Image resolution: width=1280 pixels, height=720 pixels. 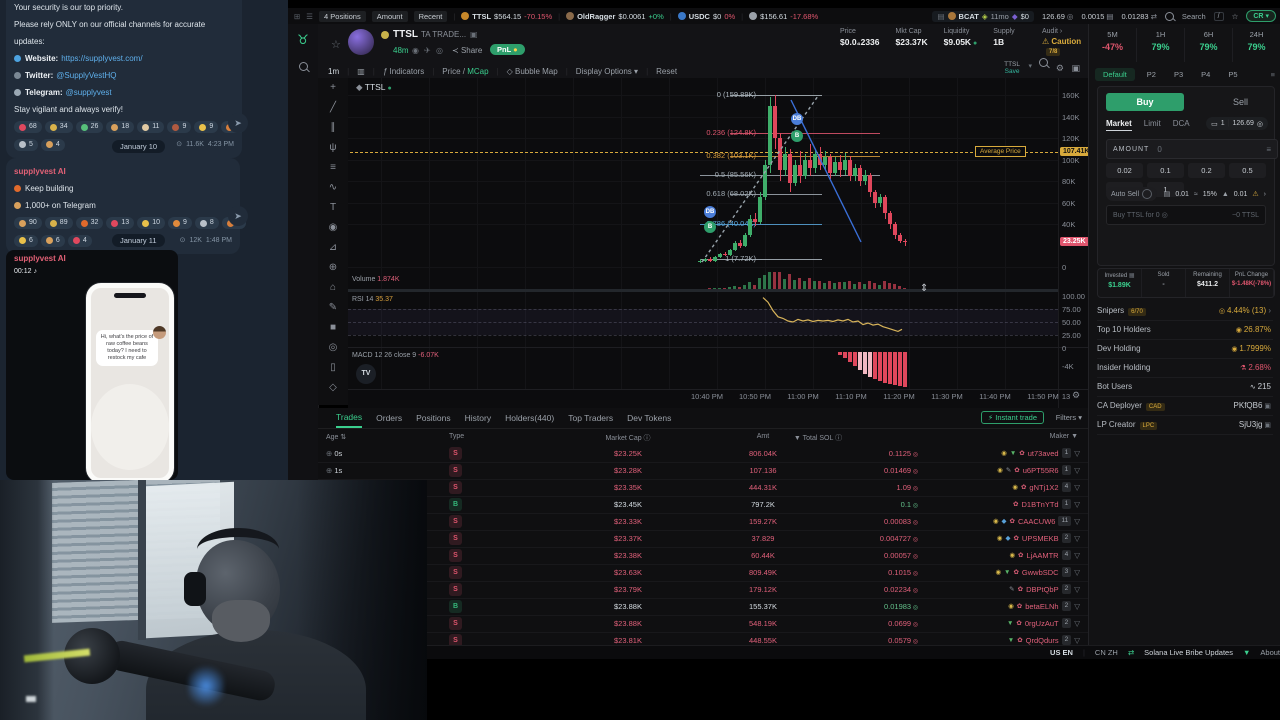 What do you see at coordinates (1192, 149) in the screenshot?
I see `amount-input: AMOUNT 0 ≡` at bounding box center [1192, 149].